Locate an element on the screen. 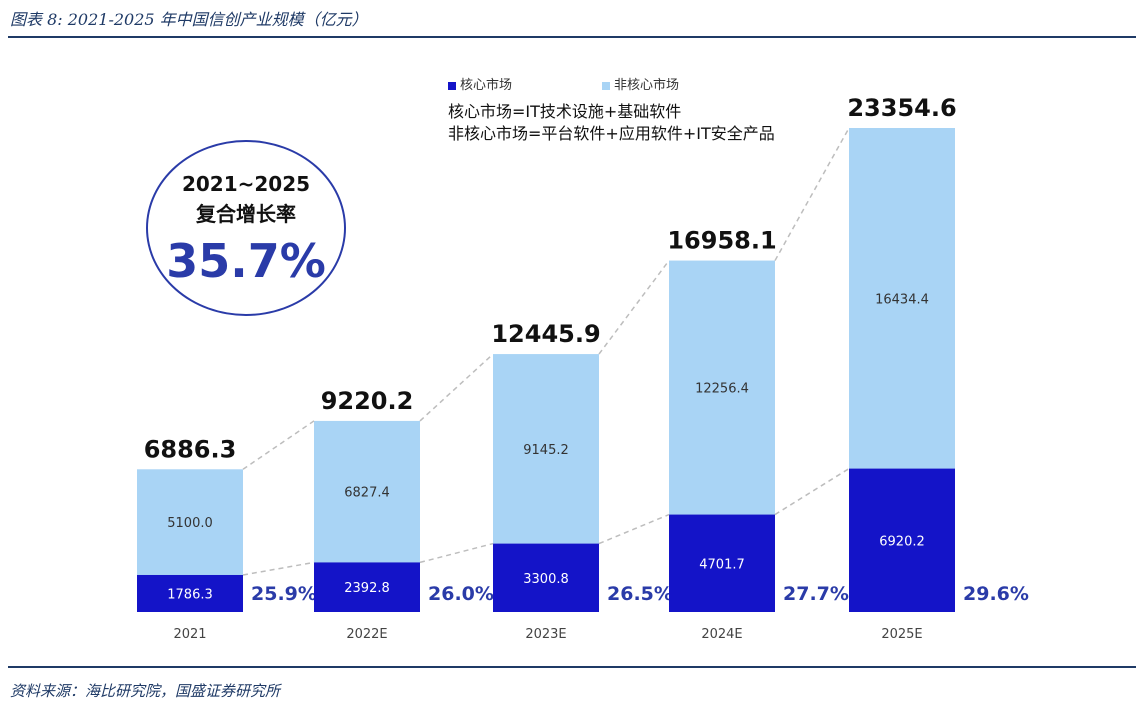 This screenshot has height=713, width=1142. share-label-2022E: 26.0% is located at coordinates (461, 594).